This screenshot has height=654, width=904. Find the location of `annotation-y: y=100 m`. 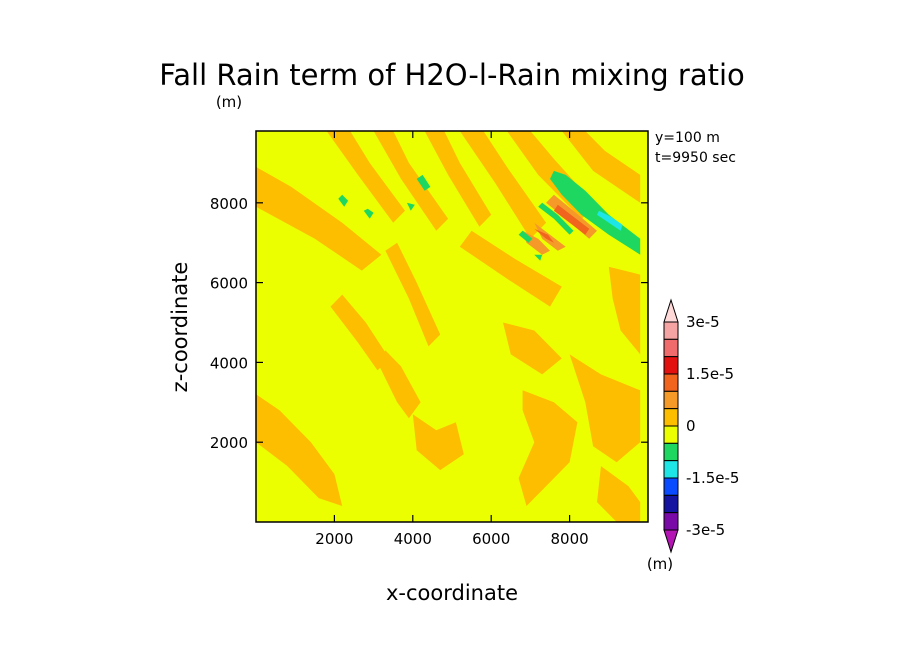

annotation-y: y=100 m is located at coordinates (687, 138).